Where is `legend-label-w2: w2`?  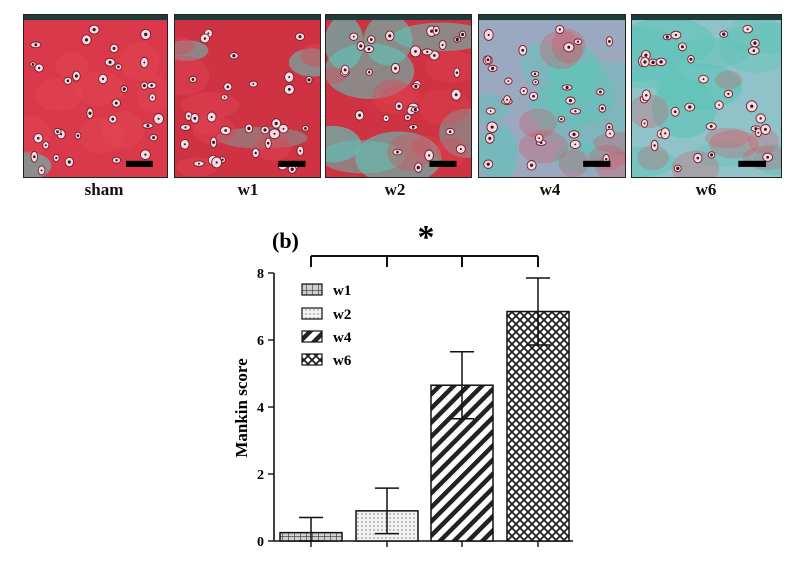
legend-label-w2: w2 is located at coordinates (342, 315).